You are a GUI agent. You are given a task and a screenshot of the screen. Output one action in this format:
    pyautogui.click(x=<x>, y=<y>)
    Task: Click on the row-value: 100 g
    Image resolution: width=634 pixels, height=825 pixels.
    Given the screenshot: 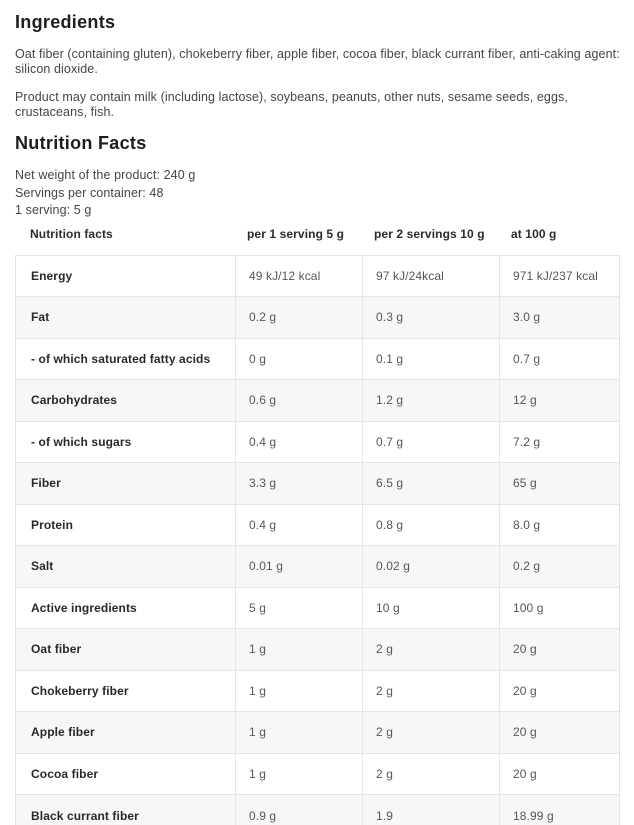 What is the action you would take?
    pyautogui.click(x=559, y=607)
    